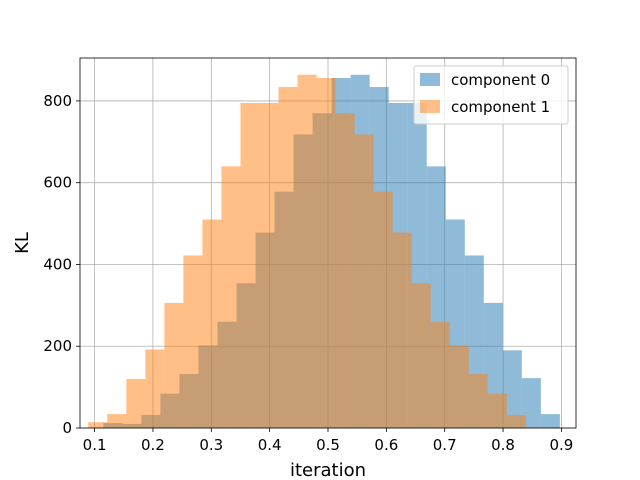 The image size is (640, 480). I want to click on y-tick-label: 0, so click(67, 428).